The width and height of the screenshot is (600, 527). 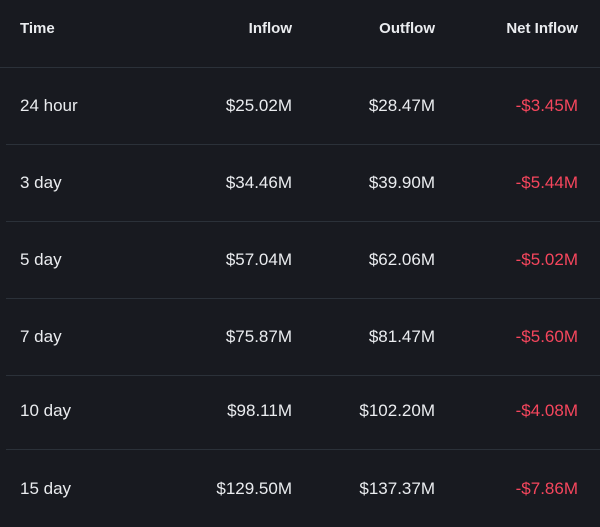 What do you see at coordinates (259, 410) in the screenshot?
I see `row-inflow: $98.11M` at bounding box center [259, 410].